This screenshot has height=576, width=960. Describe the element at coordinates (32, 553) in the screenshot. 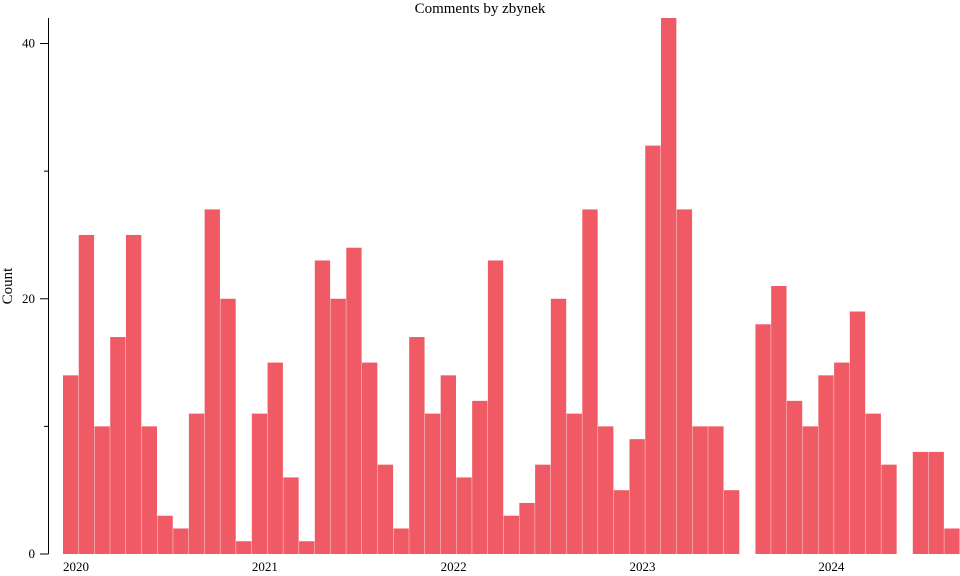

I see `y-tick-label: 0` at that location.